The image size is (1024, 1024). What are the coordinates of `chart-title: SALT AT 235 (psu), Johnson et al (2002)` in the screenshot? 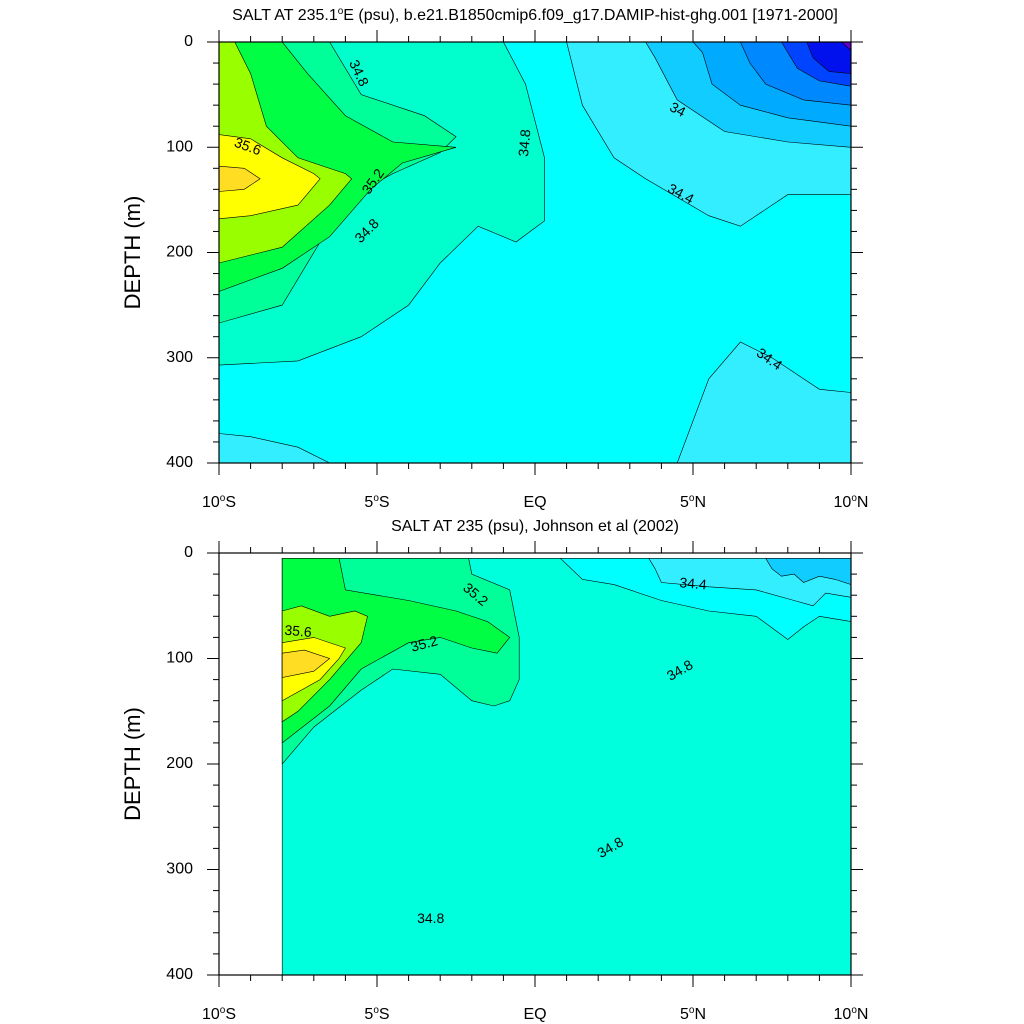 It's located at (535, 526).